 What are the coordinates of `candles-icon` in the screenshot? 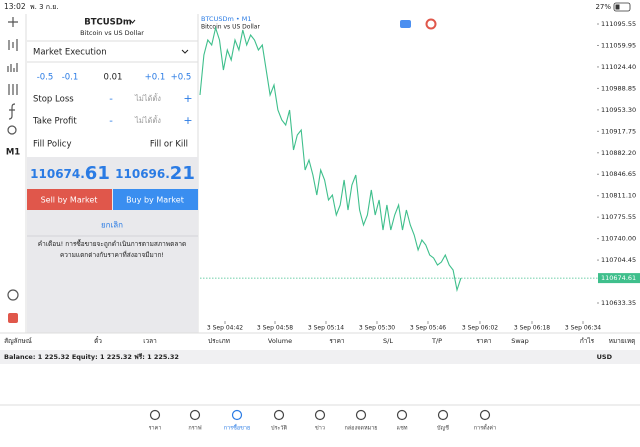 It's located at (13, 45).